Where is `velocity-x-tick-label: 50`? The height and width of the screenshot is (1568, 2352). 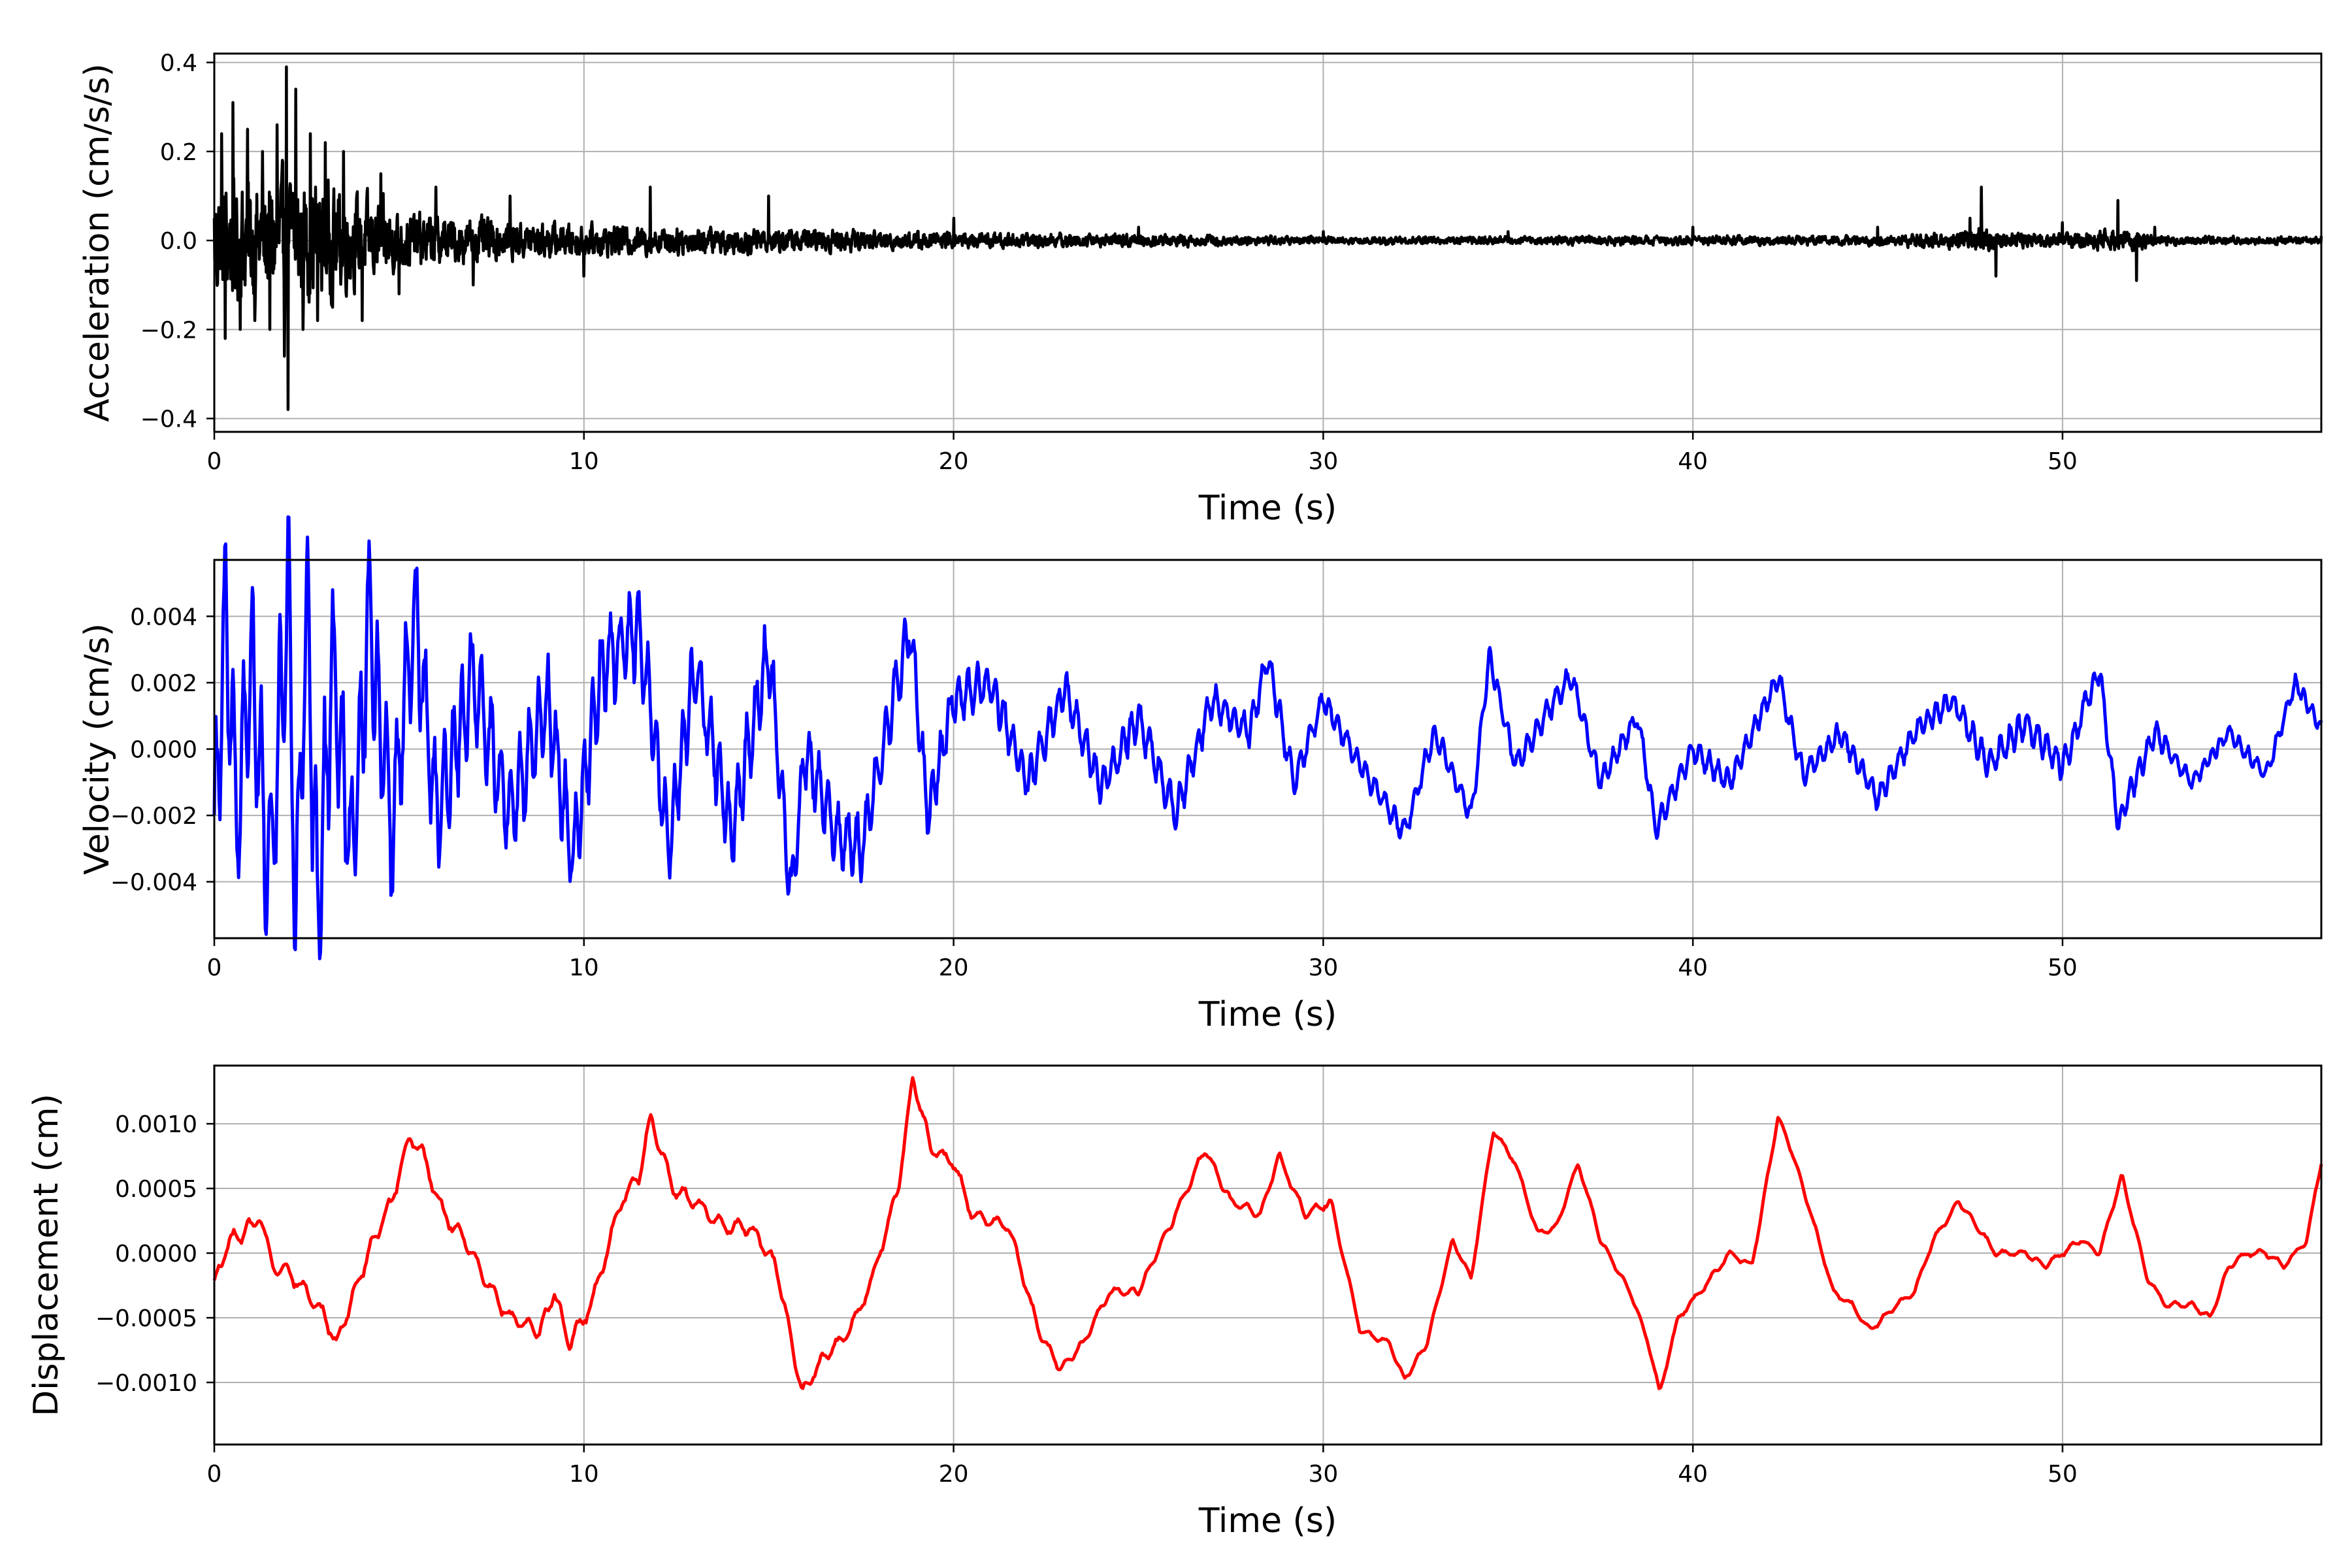 velocity-x-tick-label: 50 is located at coordinates (2063, 968).